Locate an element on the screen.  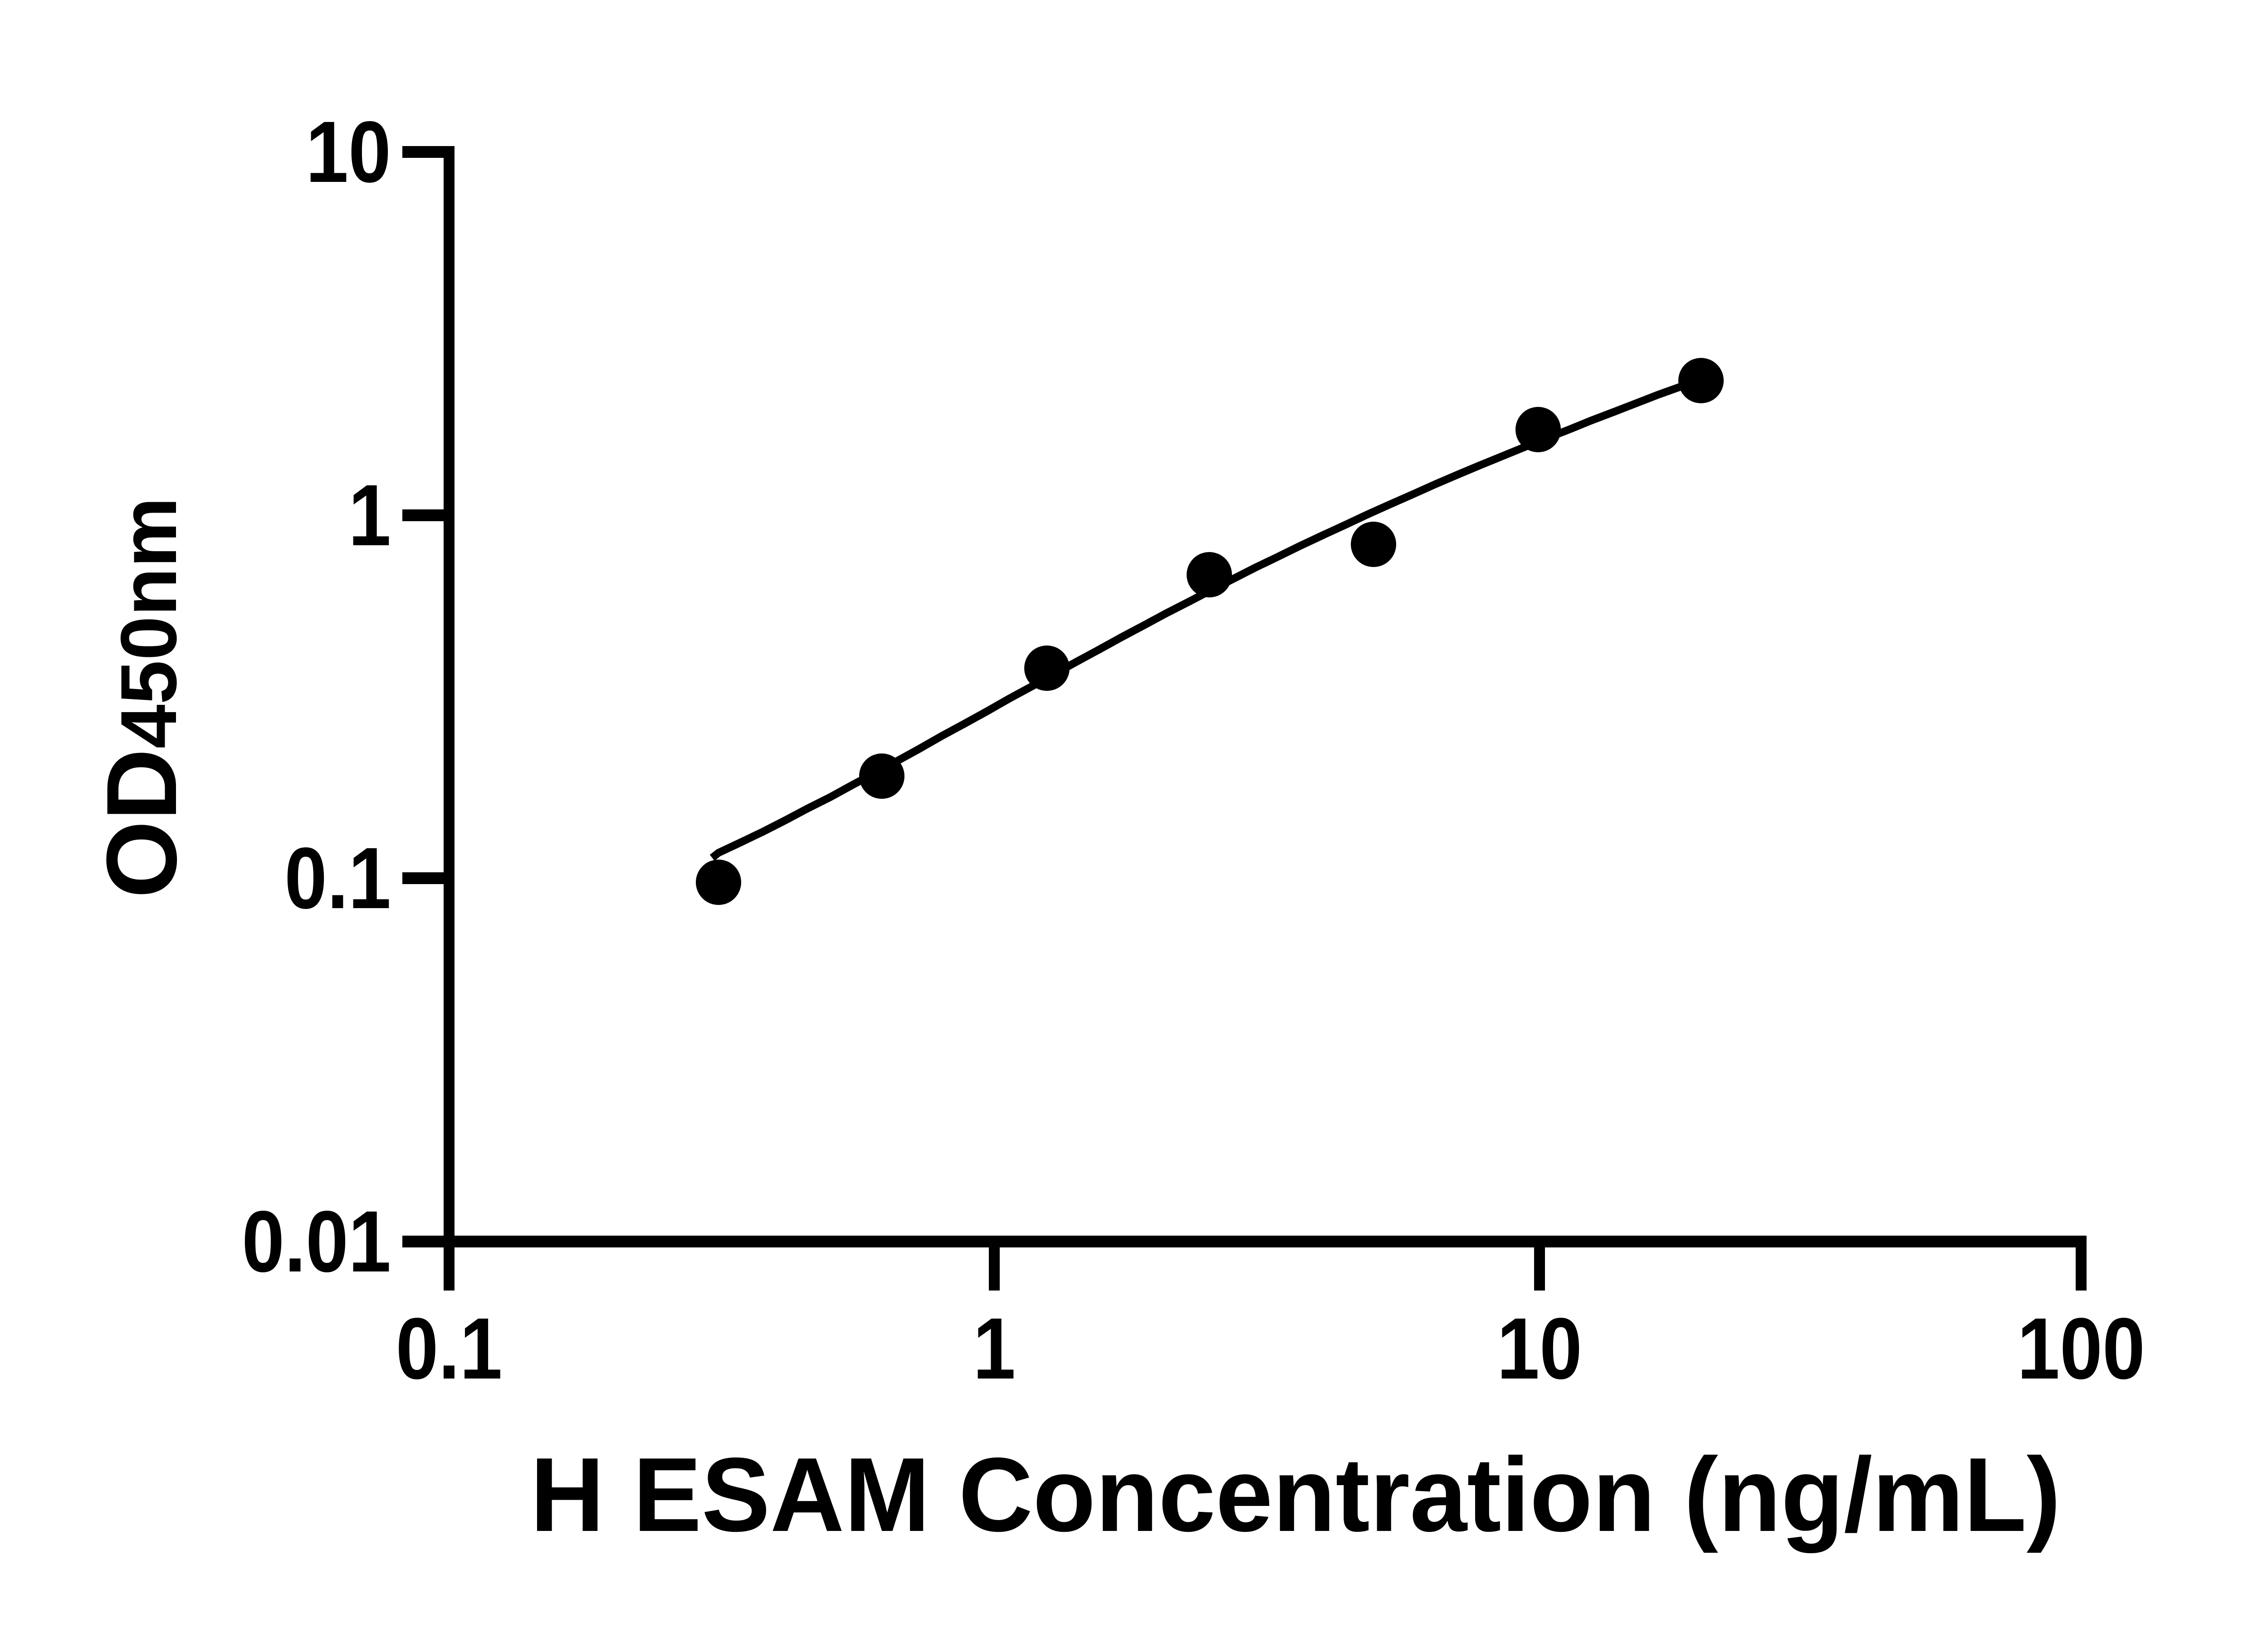
svg-text: 100 is located at coordinates (2081, 1348).